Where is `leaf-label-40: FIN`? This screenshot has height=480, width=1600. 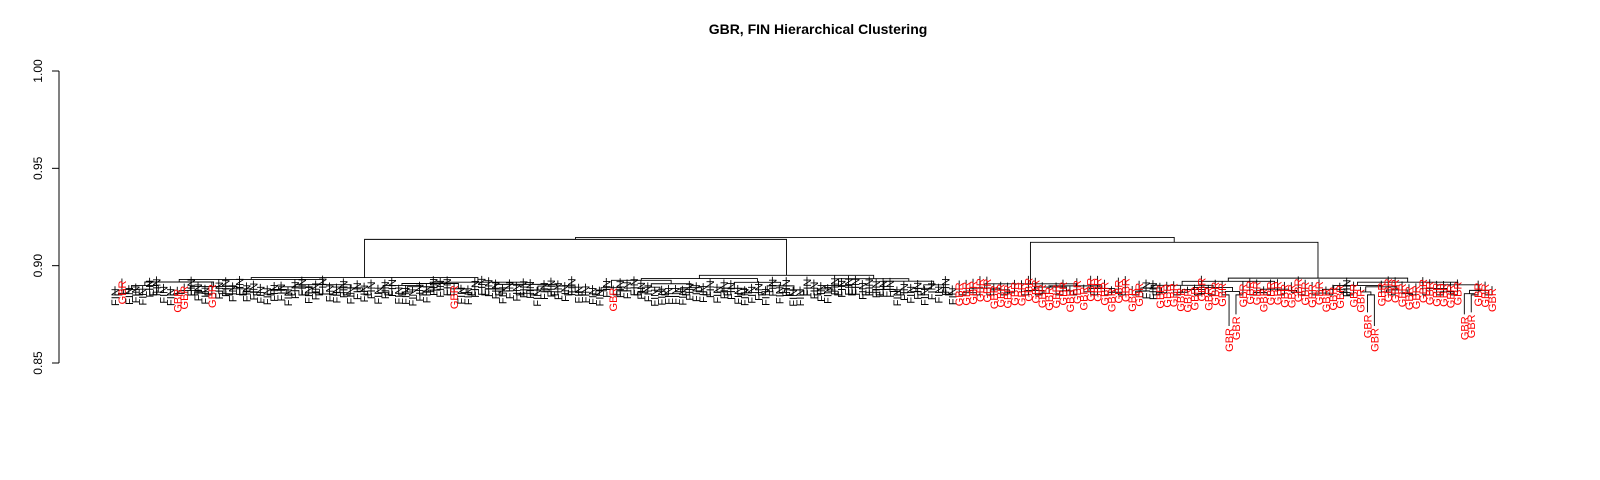 leaf-label-40: FIN is located at coordinates (393, 288).